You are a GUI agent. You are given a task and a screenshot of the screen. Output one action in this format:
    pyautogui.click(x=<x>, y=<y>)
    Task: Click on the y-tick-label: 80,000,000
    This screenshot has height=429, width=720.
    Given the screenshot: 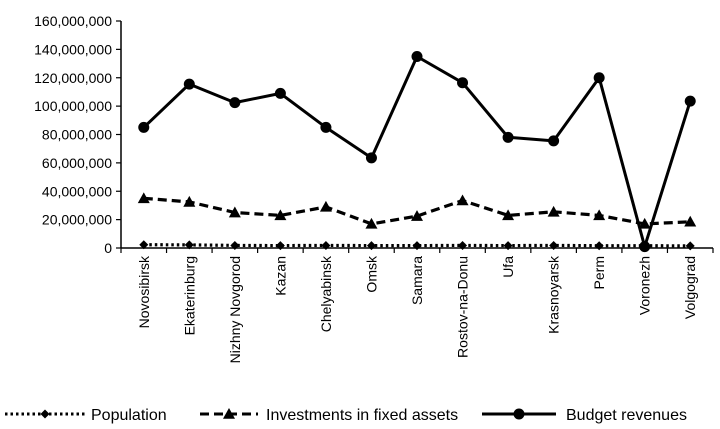 What is the action you would take?
    pyautogui.click(x=77, y=135)
    